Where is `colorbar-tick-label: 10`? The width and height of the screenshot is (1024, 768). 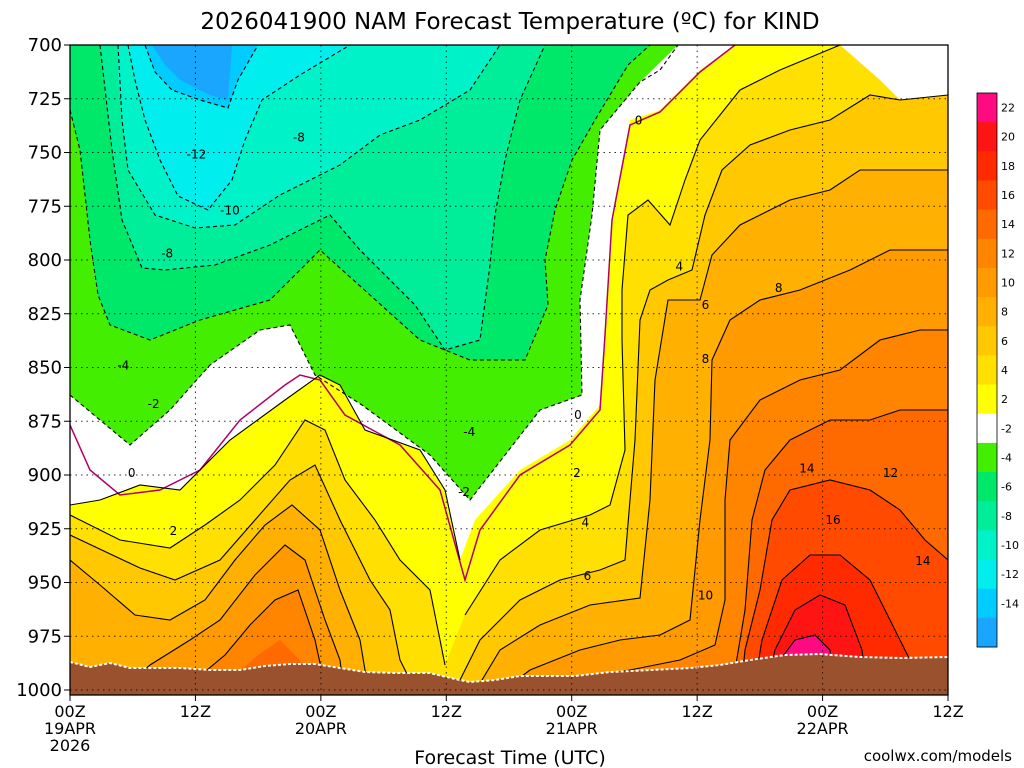 colorbar-tick-label: 10 is located at coordinates (1008, 283).